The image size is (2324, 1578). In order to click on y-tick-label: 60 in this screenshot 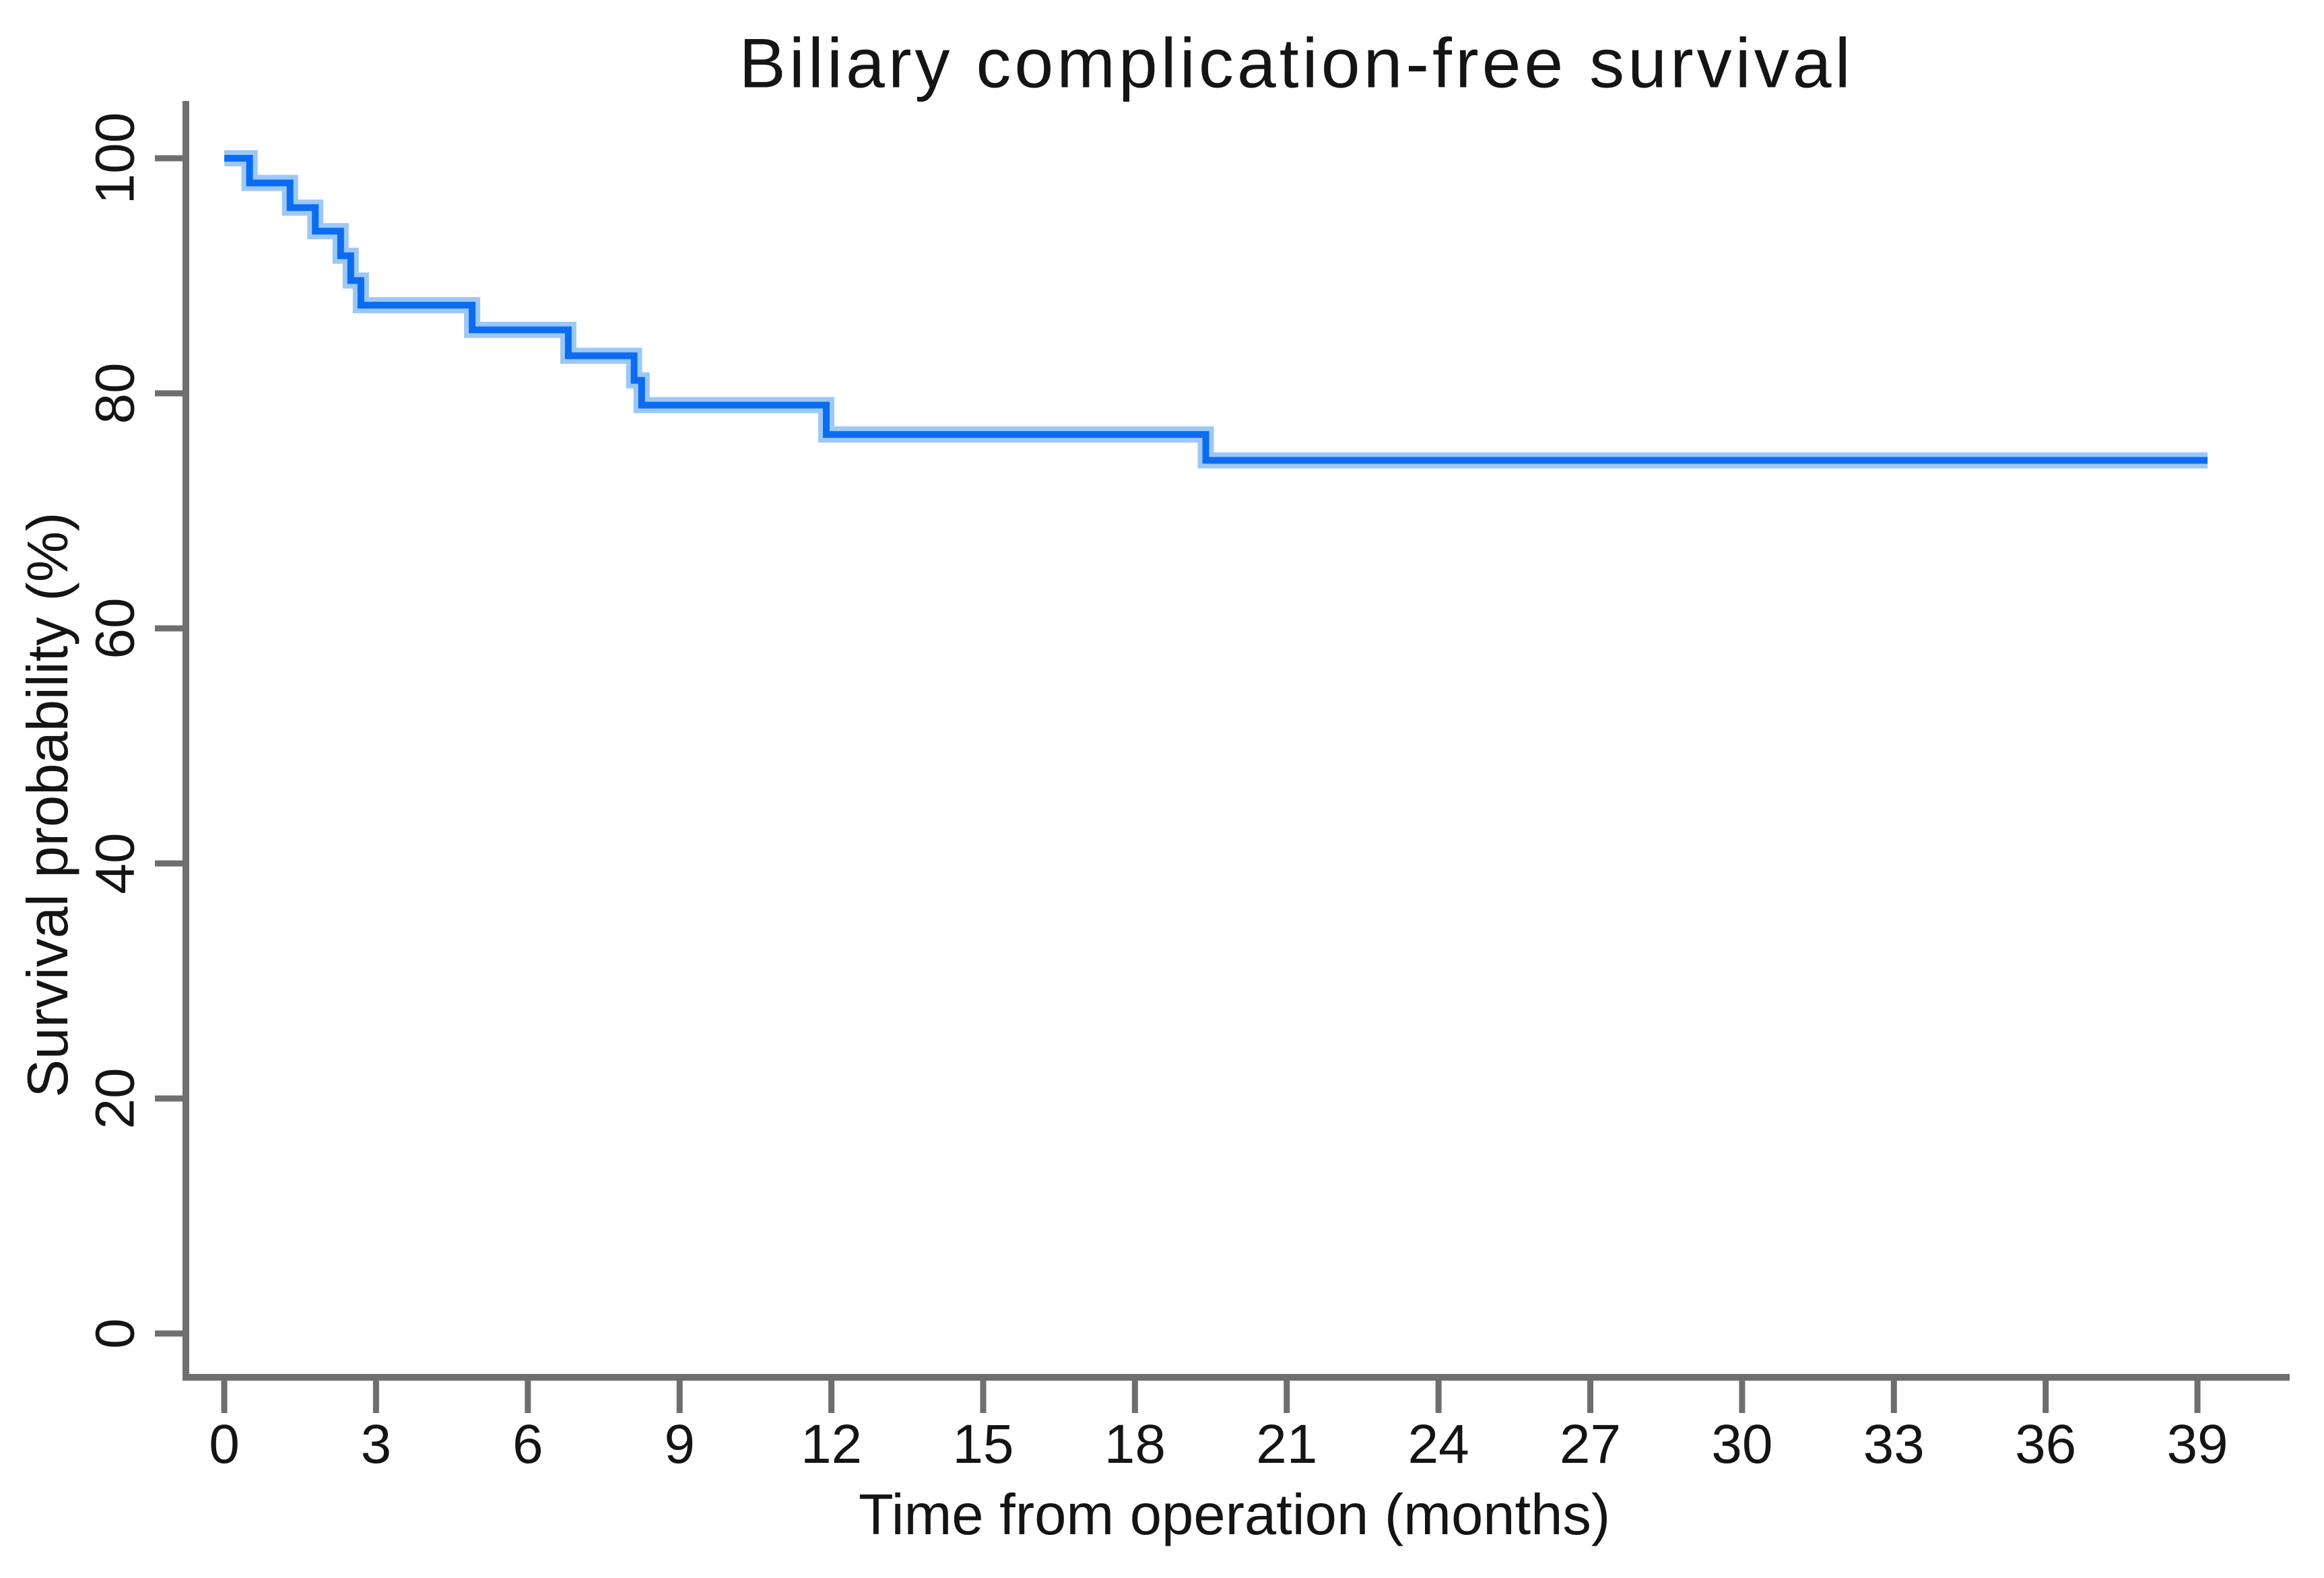, I will do `click(116, 628)`.